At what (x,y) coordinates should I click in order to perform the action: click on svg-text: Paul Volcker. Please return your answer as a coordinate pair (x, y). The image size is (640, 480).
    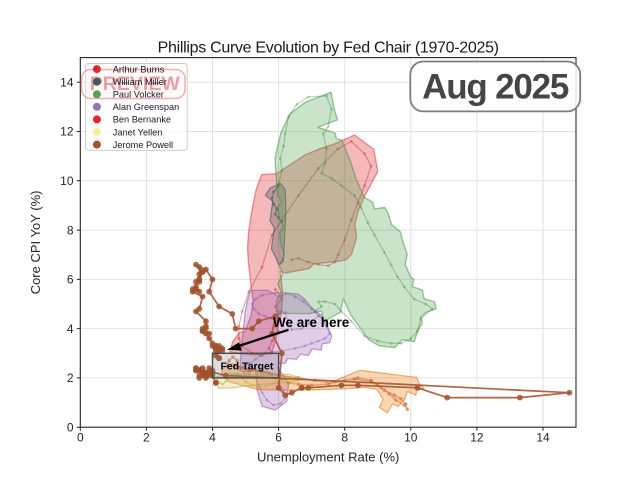
    Looking at the image, I should click on (138, 95).